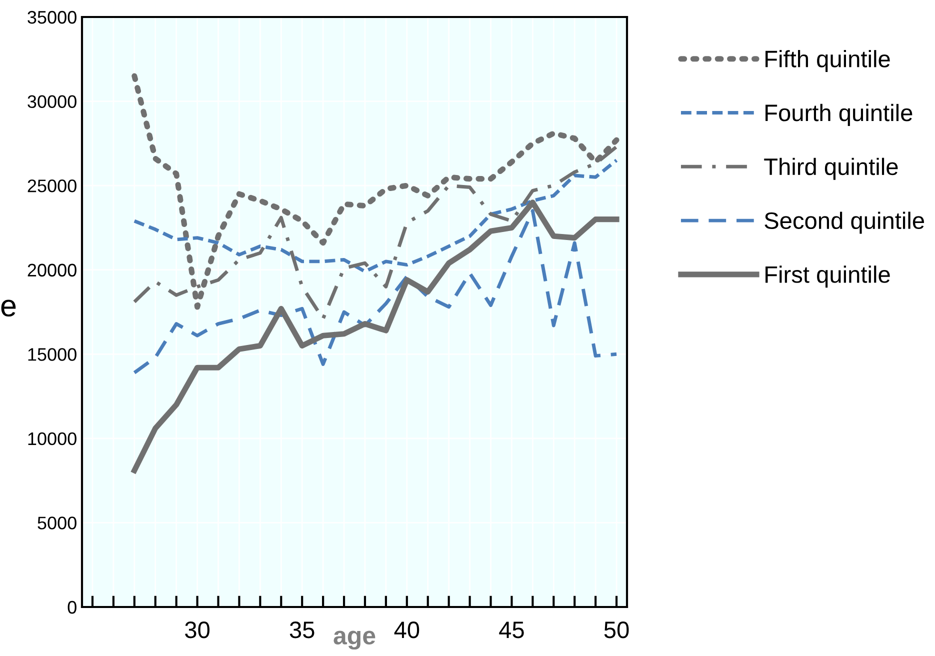 The height and width of the screenshot is (656, 935). What do you see at coordinates (407, 630) in the screenshot?
I see `x-tick-label: 40` at bounding box center [407, 630].